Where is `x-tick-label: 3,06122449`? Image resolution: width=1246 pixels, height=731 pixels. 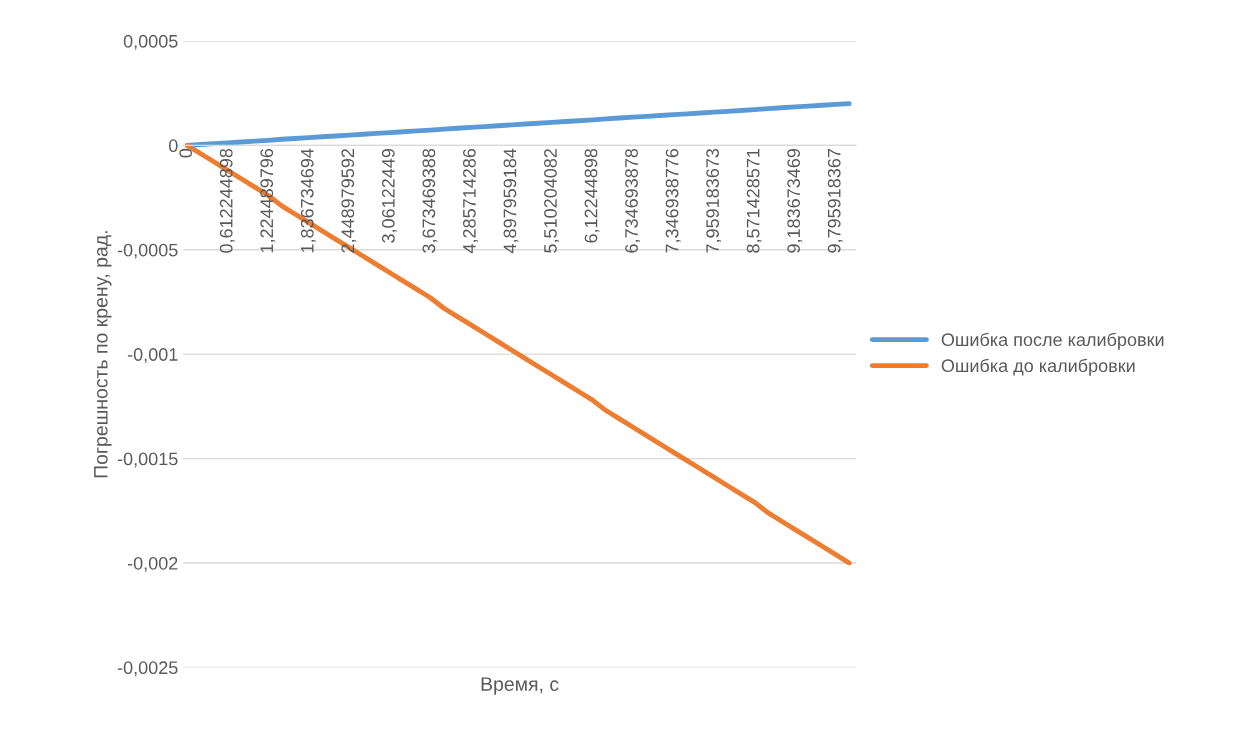 x-tick-label: 3,06122449 is located at coordinates (389, 195).